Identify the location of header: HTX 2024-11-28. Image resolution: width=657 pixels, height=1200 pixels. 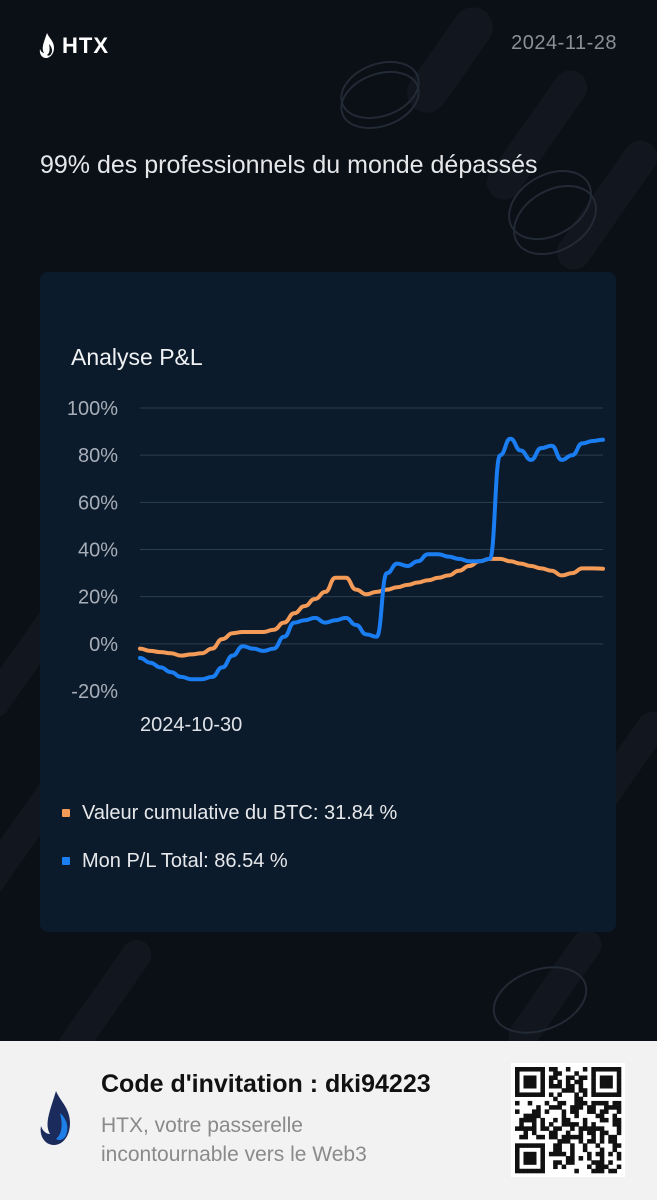
(327, 48).